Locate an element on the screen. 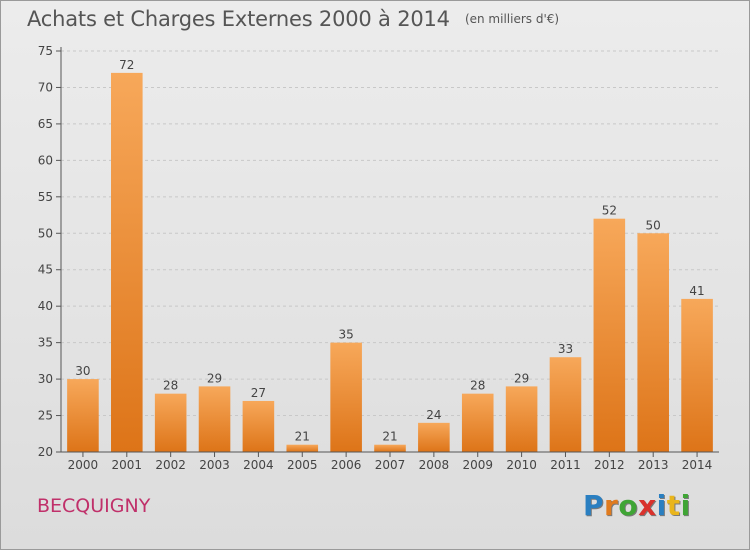  y-tick-label: 70 is located at coordinates (45, 87).